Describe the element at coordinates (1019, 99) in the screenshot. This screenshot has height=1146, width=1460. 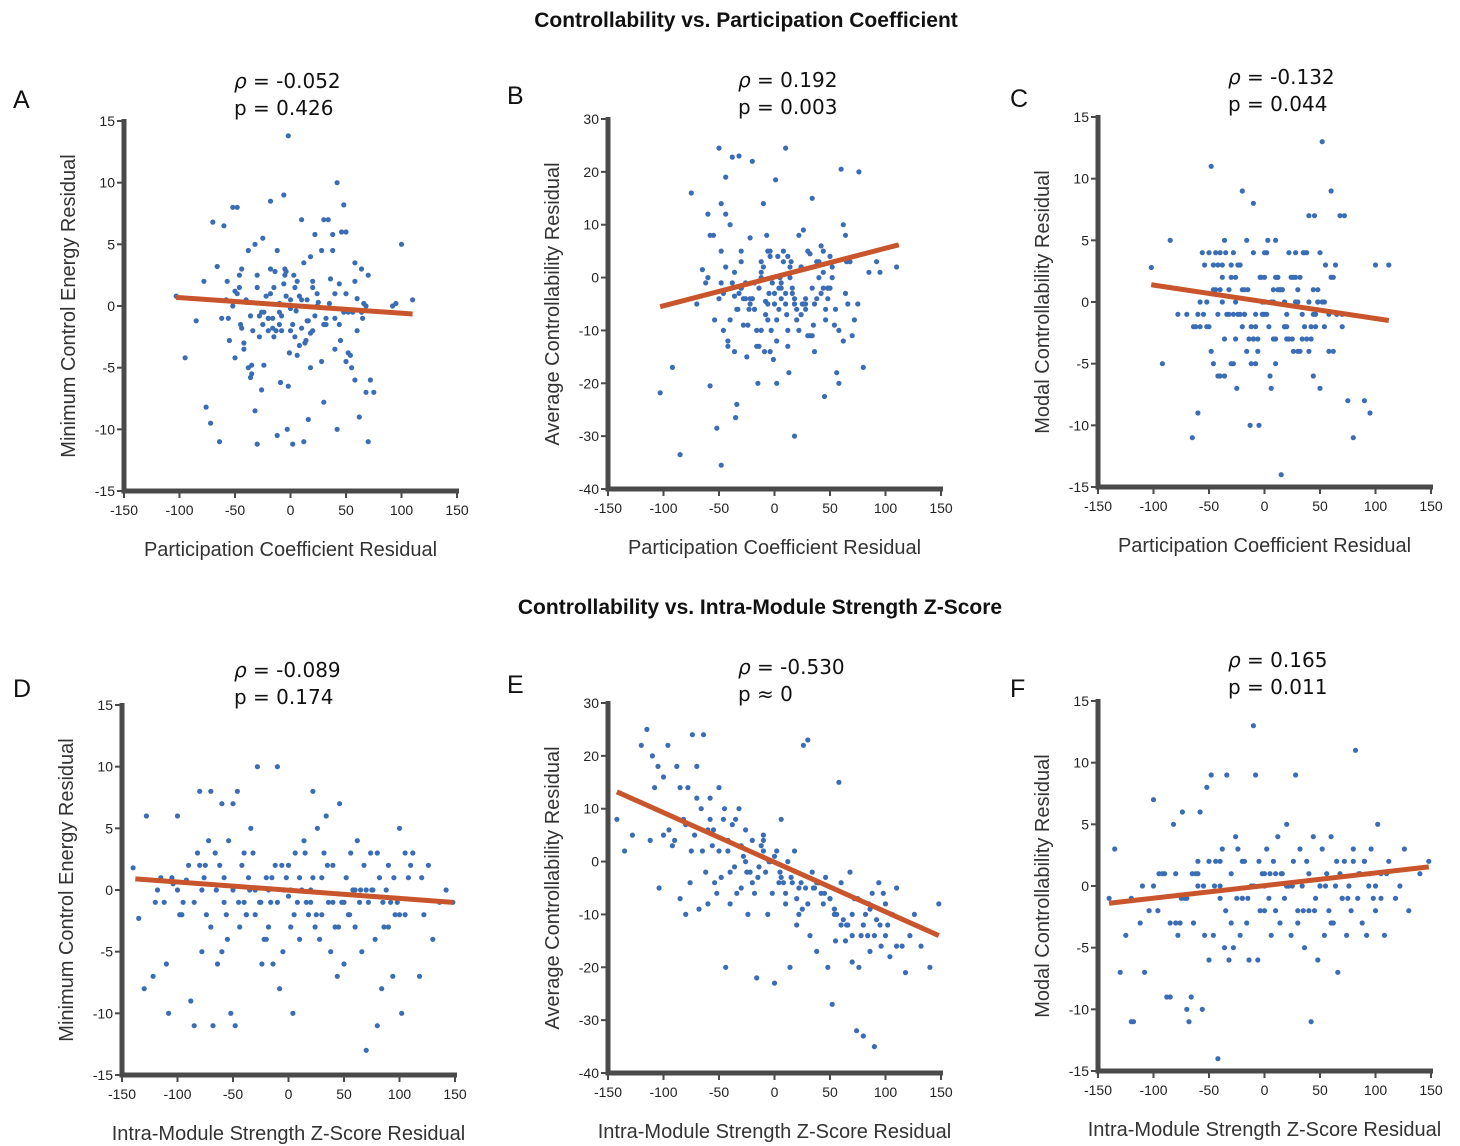
I see `panel-letter: C` at that location.